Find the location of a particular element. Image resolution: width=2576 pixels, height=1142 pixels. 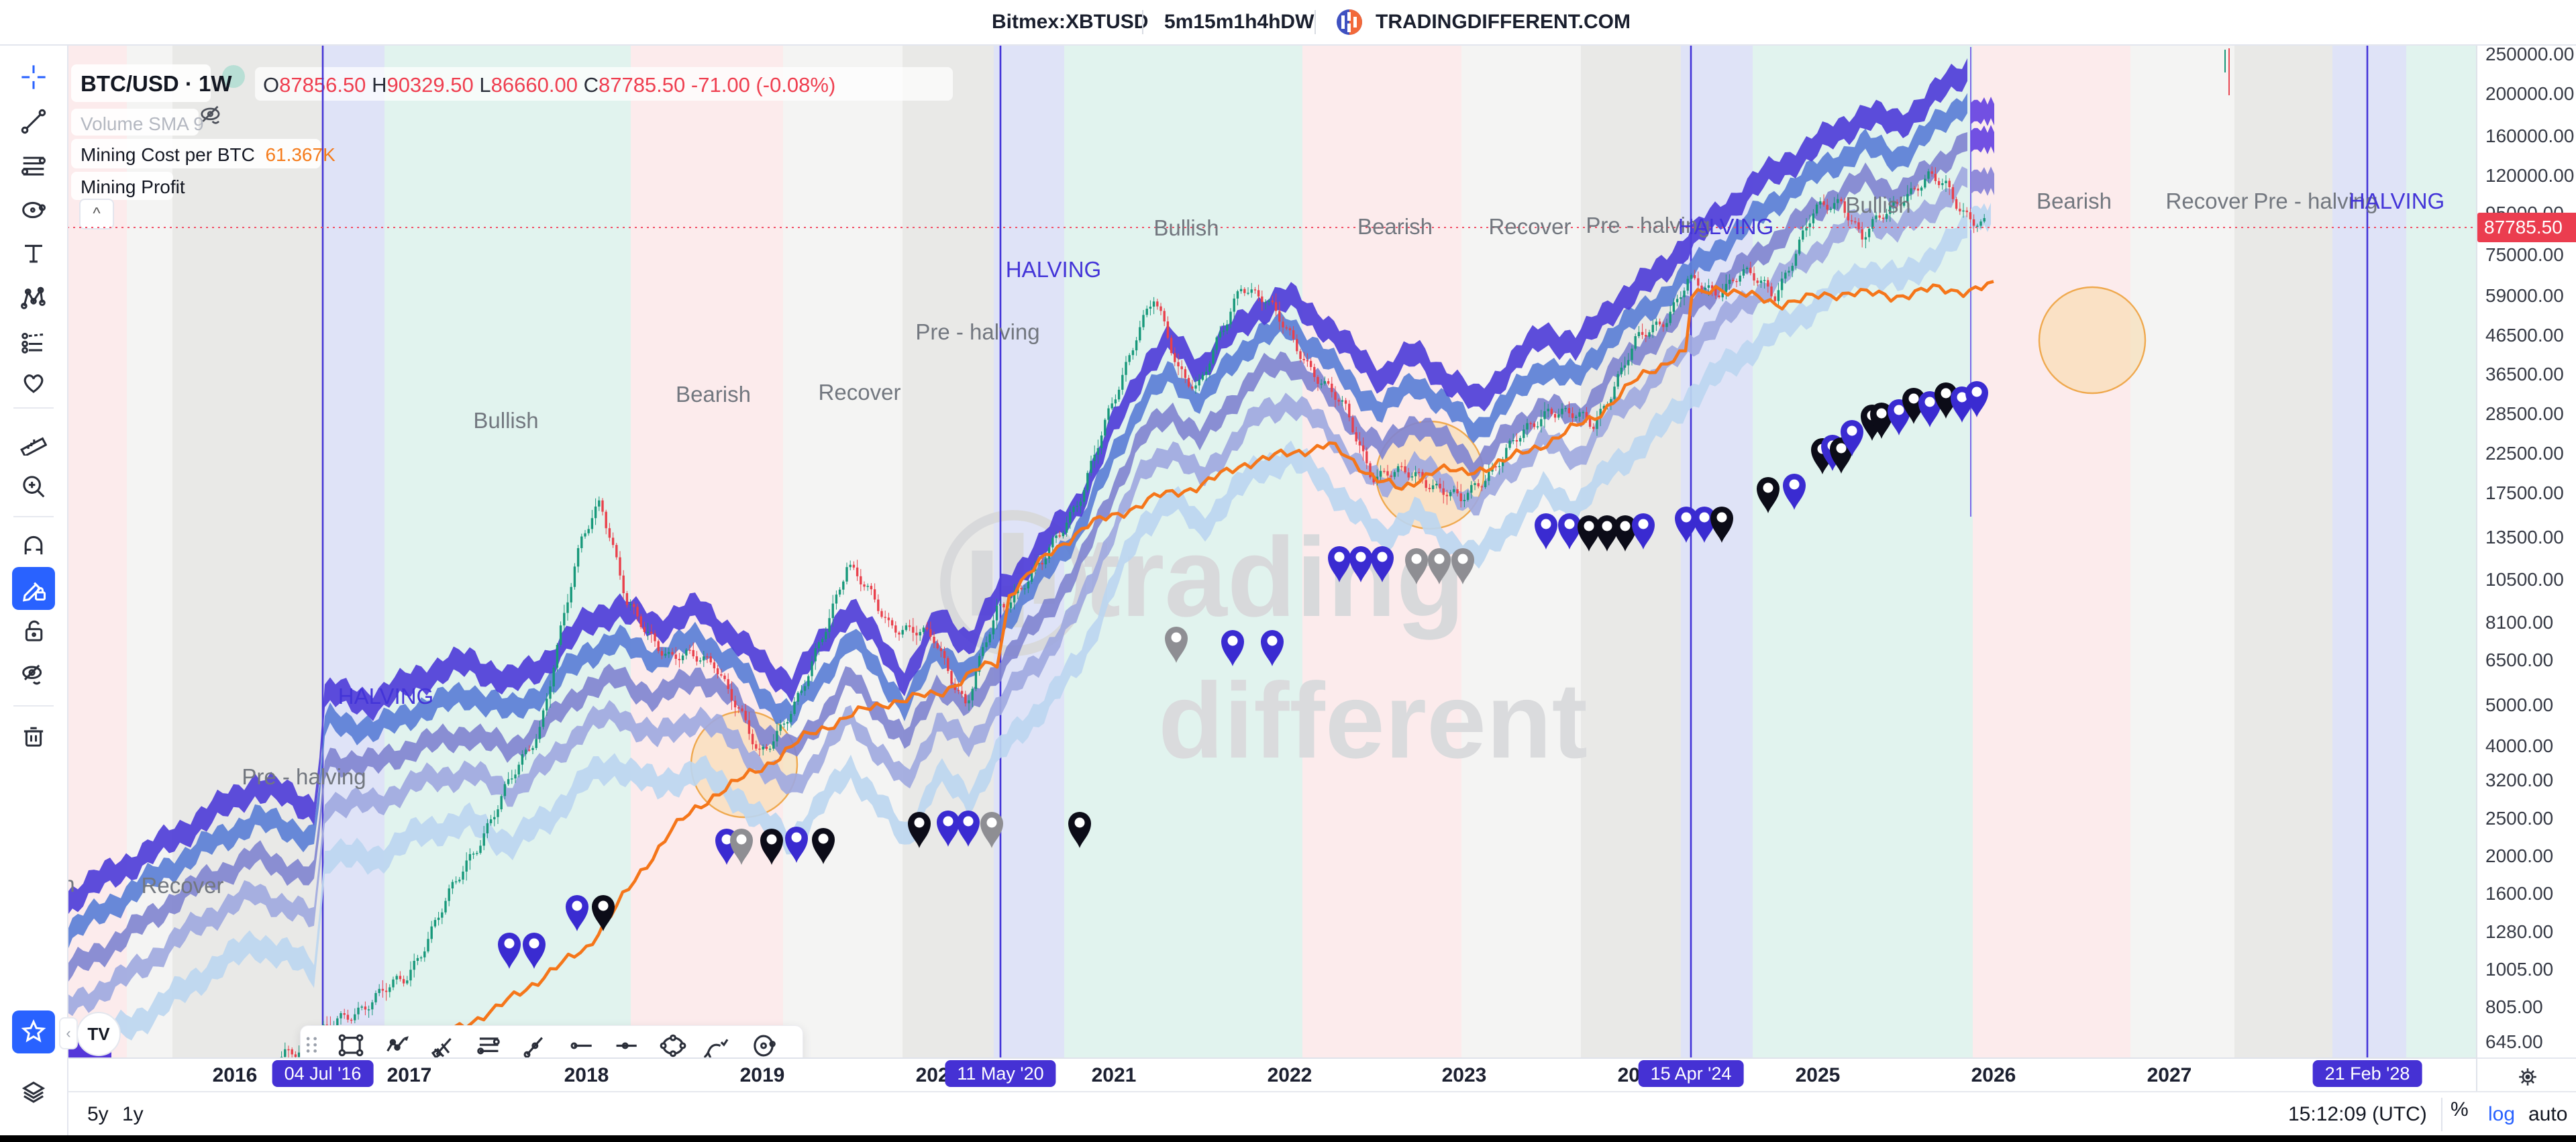

symbol-label: Bitmex:XBTUSD is located at coordinates (1070, 22).